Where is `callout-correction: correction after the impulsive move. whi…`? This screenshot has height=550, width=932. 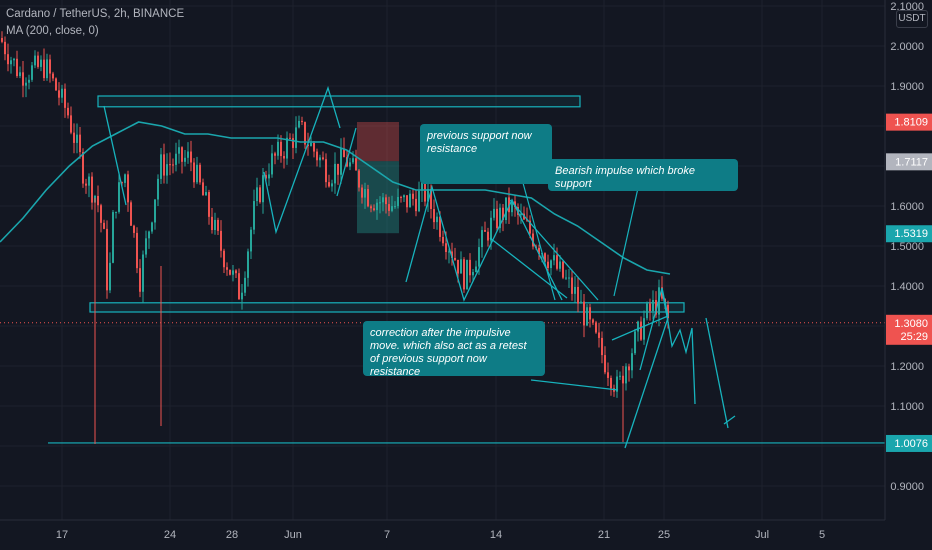
callout-correction: correction after the impulsive move. whi… is located at coordinates (454, 349).